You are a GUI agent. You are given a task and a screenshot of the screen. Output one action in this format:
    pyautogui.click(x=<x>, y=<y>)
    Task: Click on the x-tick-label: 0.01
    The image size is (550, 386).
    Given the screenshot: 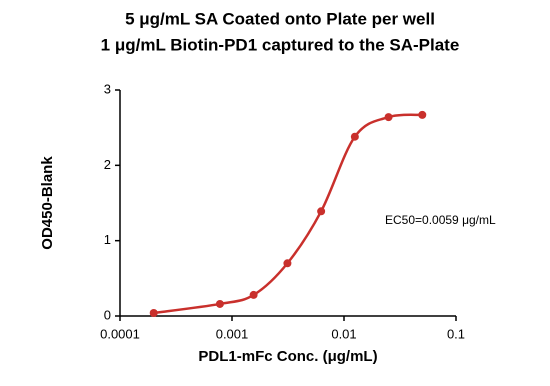 What is the action you would take?
    pyautogui.click(x=343, y=333)
    